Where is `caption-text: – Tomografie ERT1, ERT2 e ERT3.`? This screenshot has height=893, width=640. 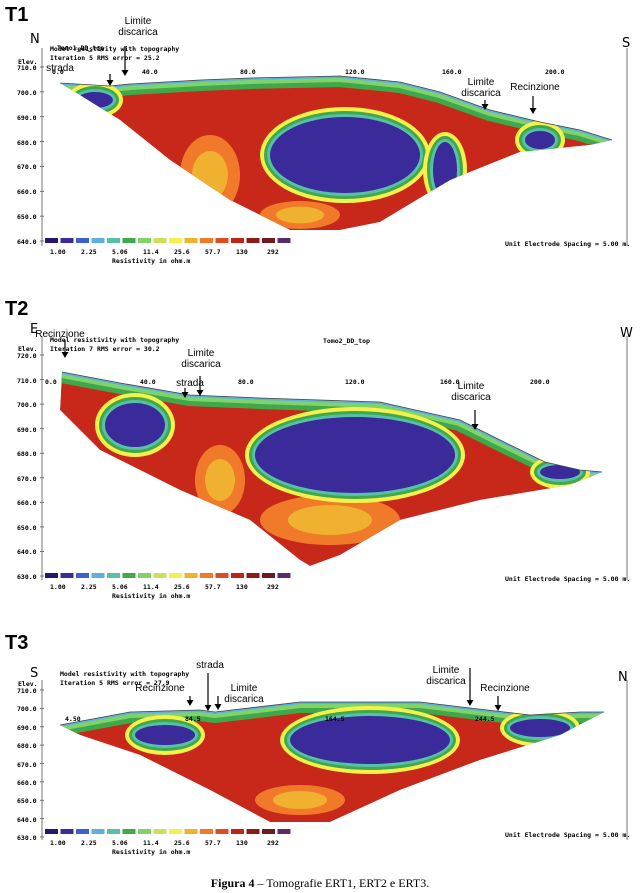
caption-text: – Tomografie ERT1, ERT2 e ERT3. is located at coordinates (343, 883).